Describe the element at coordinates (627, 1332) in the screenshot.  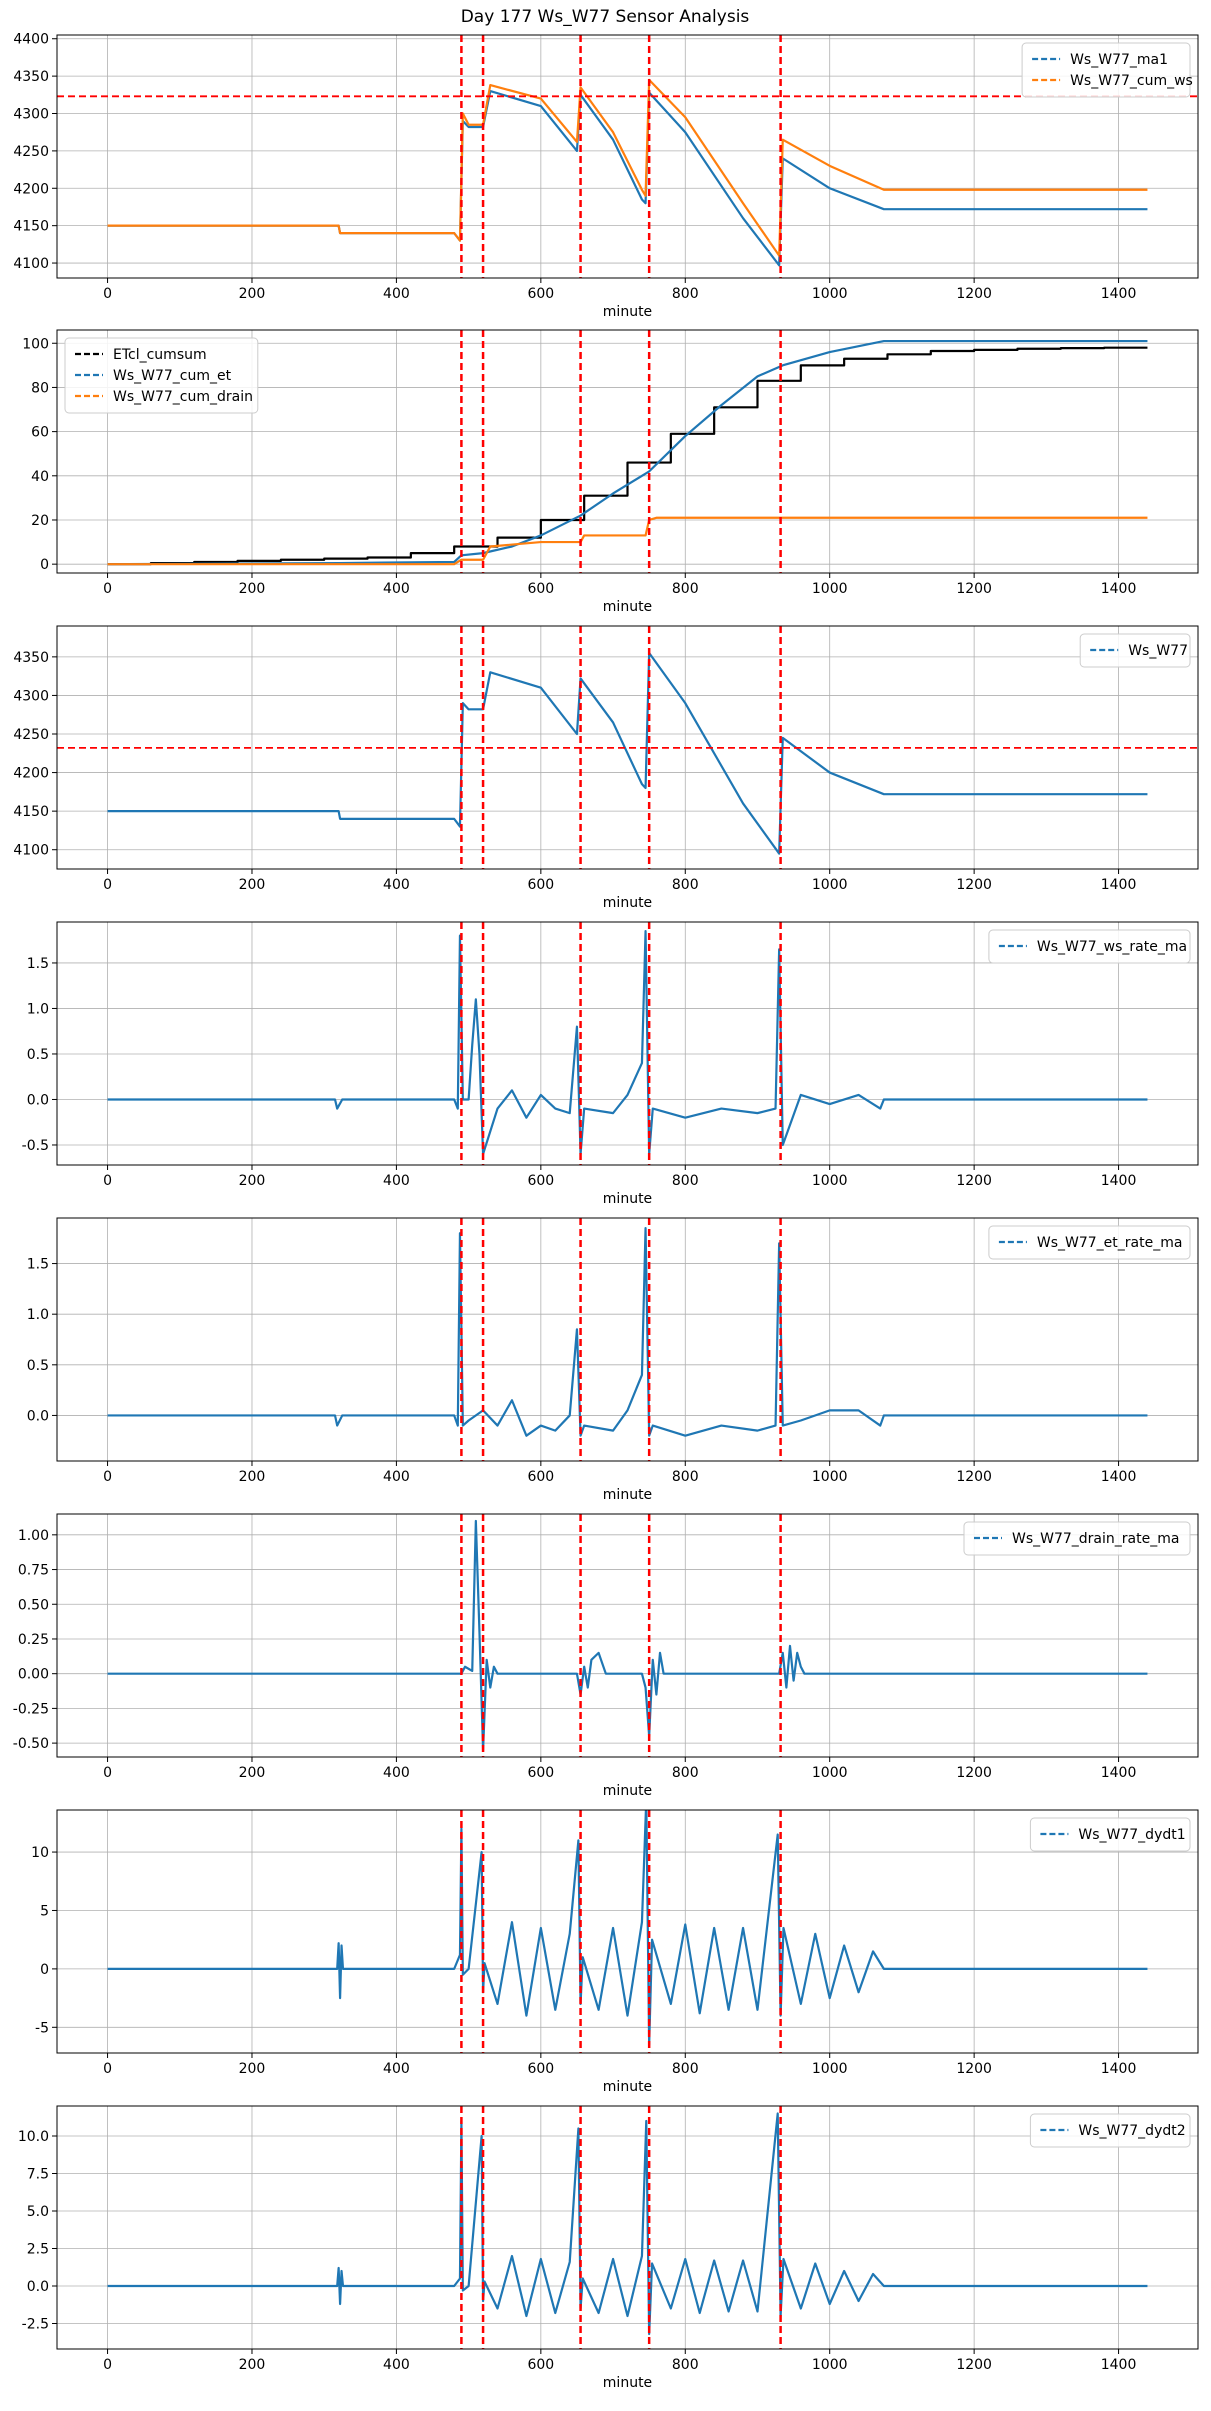
I see `series-line-Ws_W77_et_rate_ma` at that location.